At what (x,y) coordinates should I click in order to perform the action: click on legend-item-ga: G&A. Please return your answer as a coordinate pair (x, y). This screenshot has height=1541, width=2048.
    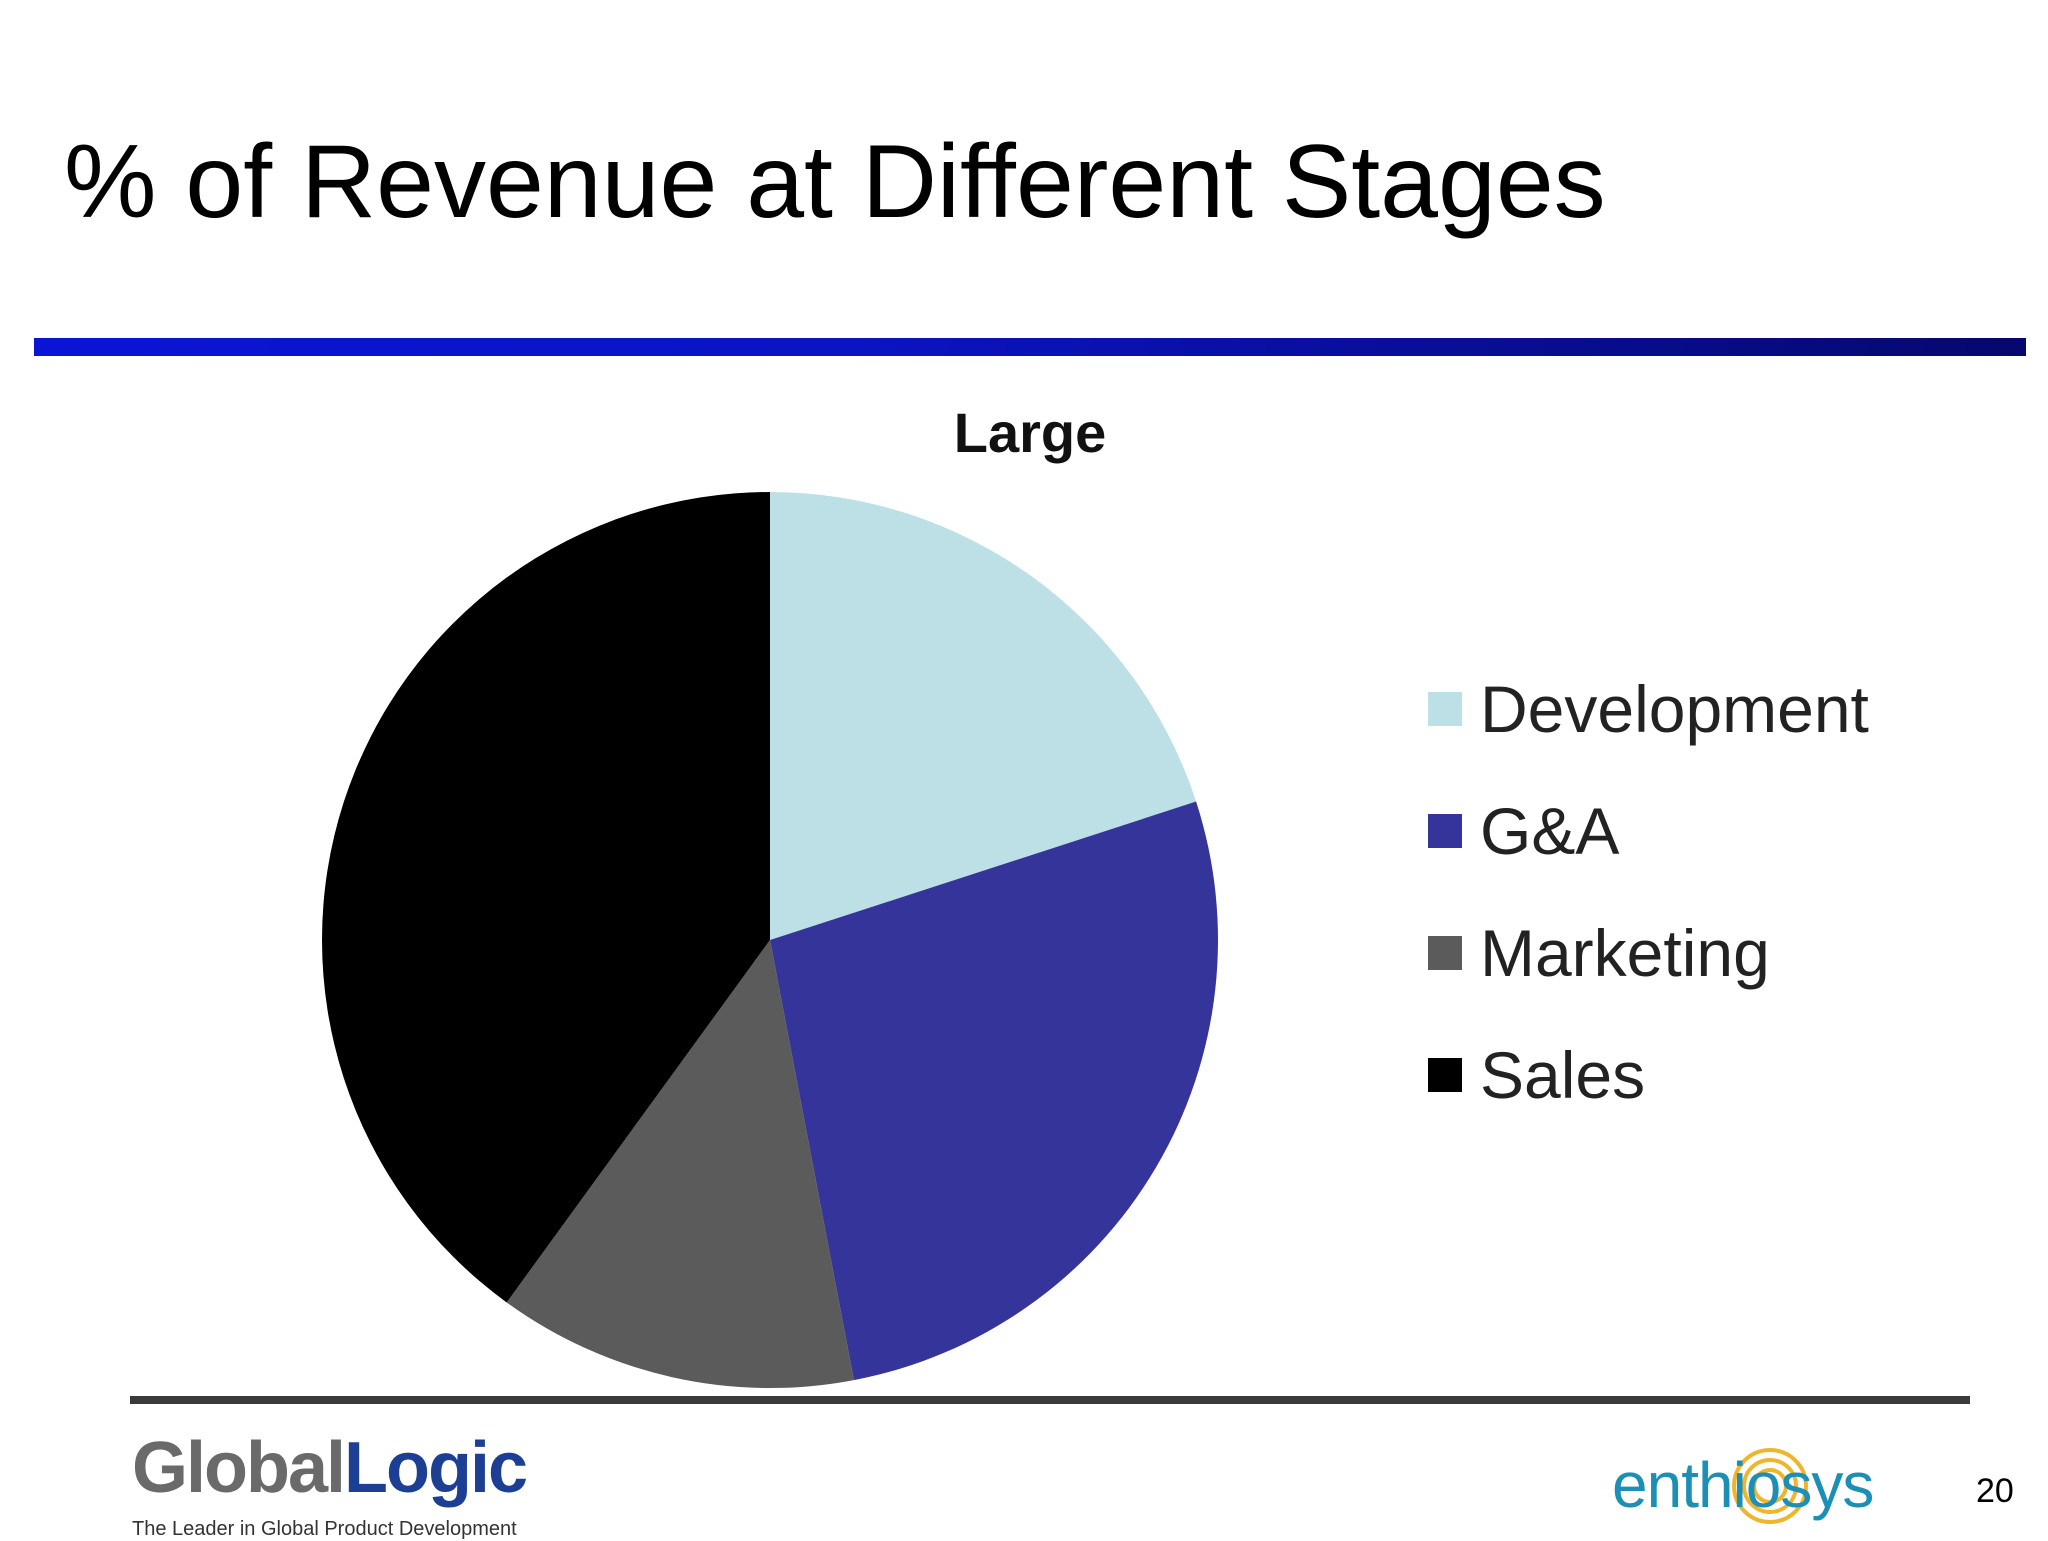
    Looking at the image, I should click on (1648, 831).